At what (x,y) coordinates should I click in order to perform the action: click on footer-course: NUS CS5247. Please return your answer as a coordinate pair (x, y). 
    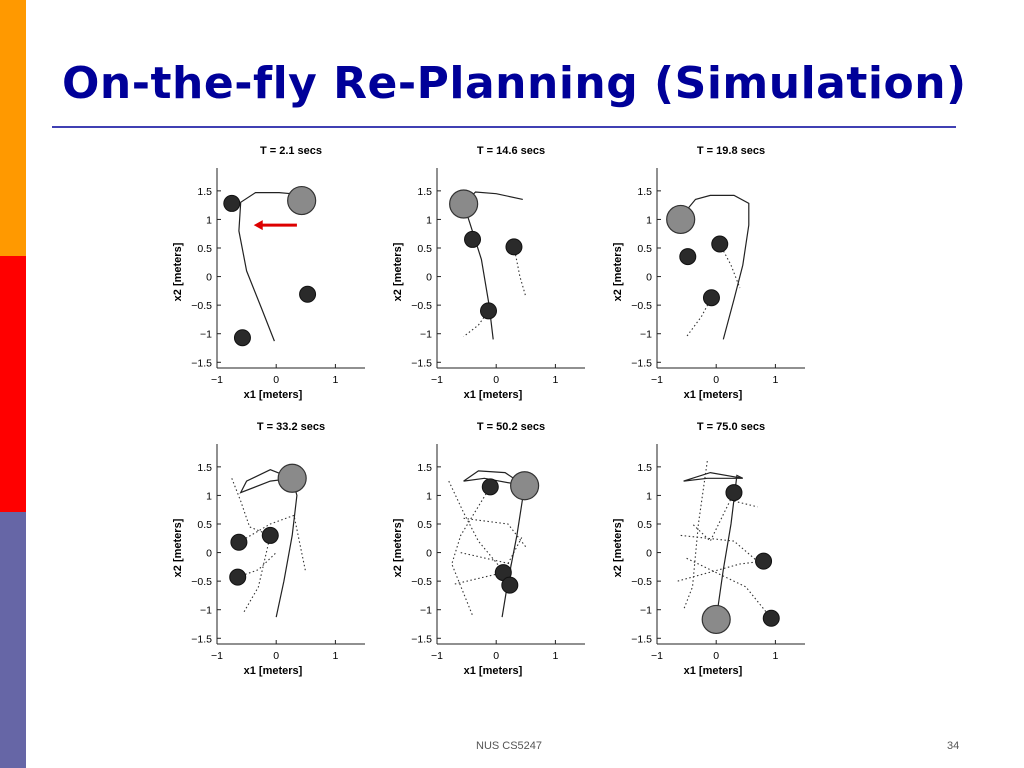
    Looking at the image, I should click on (509, 746).